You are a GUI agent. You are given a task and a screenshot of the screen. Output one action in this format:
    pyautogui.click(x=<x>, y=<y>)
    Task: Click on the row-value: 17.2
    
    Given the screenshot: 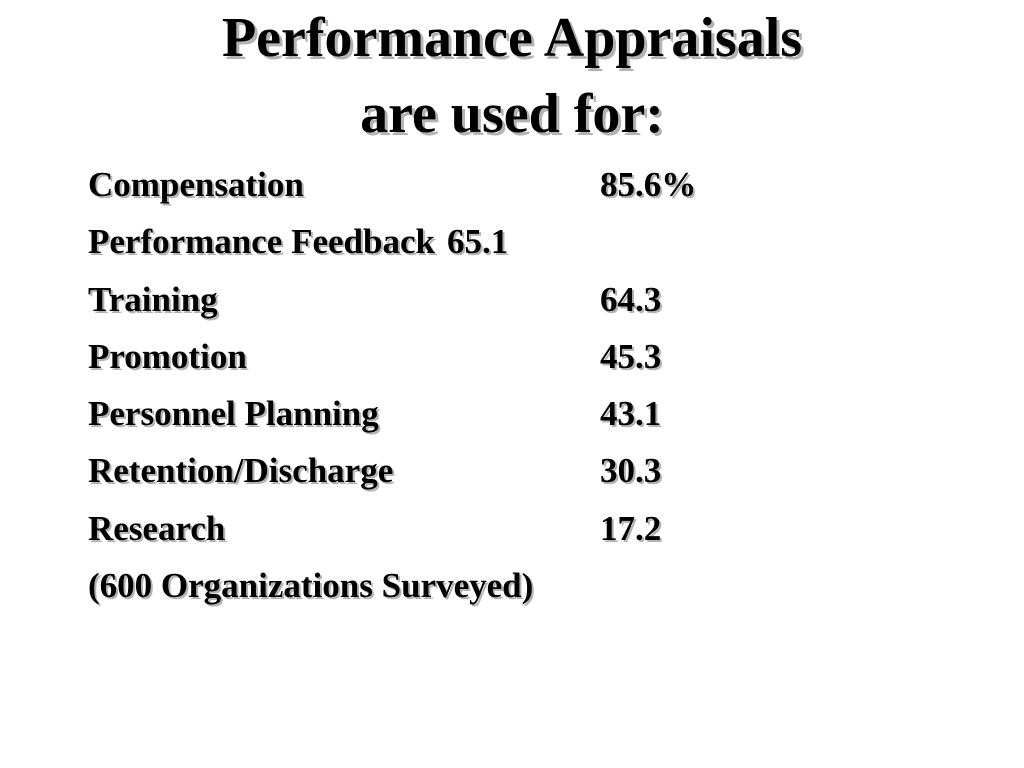 What is the action you would take?
    pyautogui.click(x=631, y=528)
    